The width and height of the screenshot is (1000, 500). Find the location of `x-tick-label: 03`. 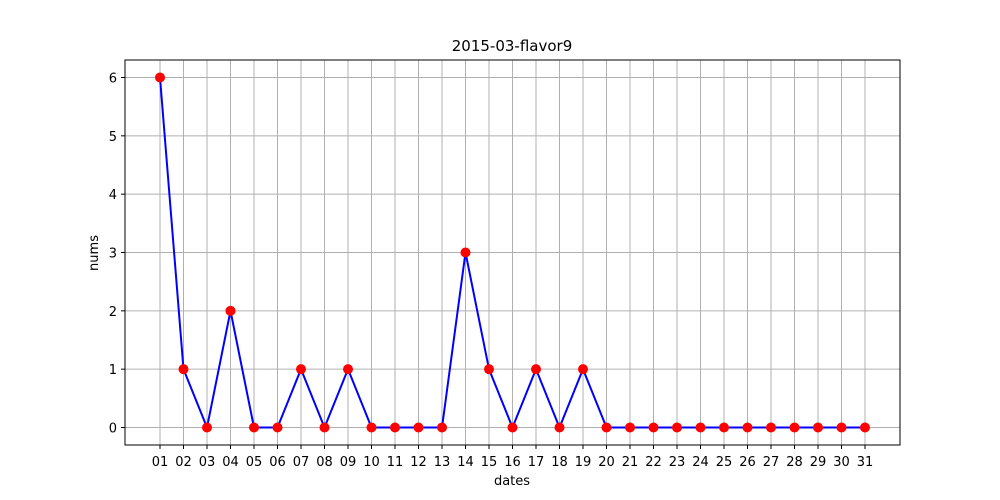

x-tick-label: 03 is located at coordinates (207, 462).